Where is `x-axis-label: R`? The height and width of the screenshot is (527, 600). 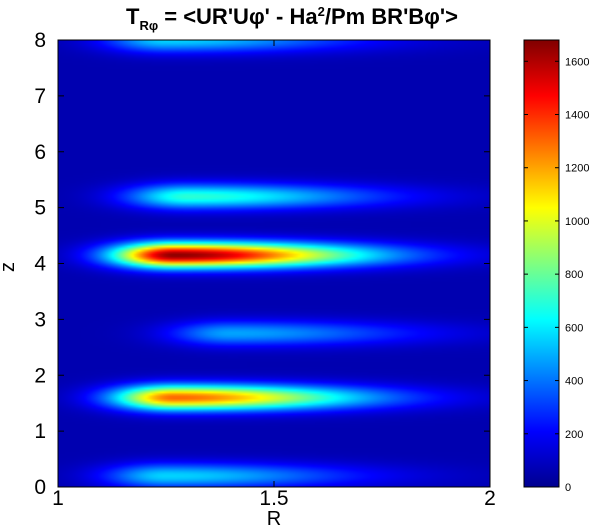
x-axis-label: R is located at coordinates (274, 517).